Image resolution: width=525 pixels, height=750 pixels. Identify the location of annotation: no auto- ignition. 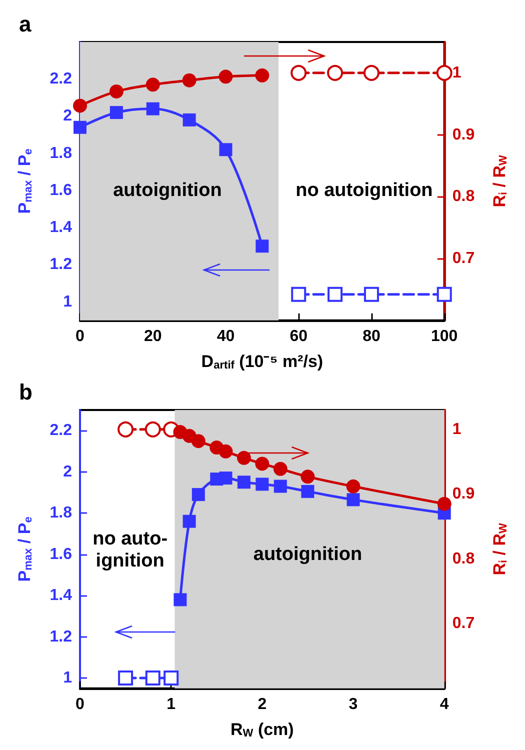
(130, 550).